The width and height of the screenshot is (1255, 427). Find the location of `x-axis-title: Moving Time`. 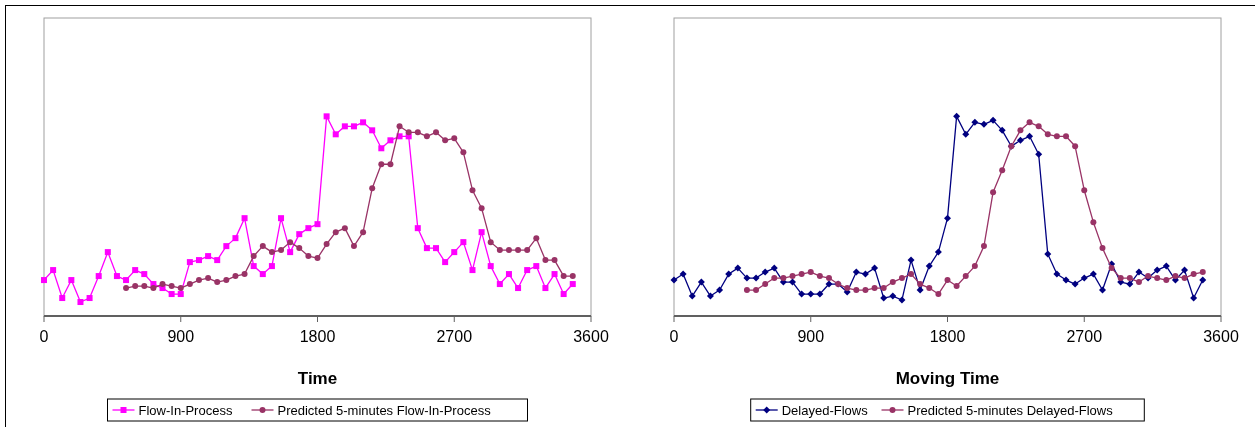

x-axis-title: Moving Time is located at coordinates (947, 378).